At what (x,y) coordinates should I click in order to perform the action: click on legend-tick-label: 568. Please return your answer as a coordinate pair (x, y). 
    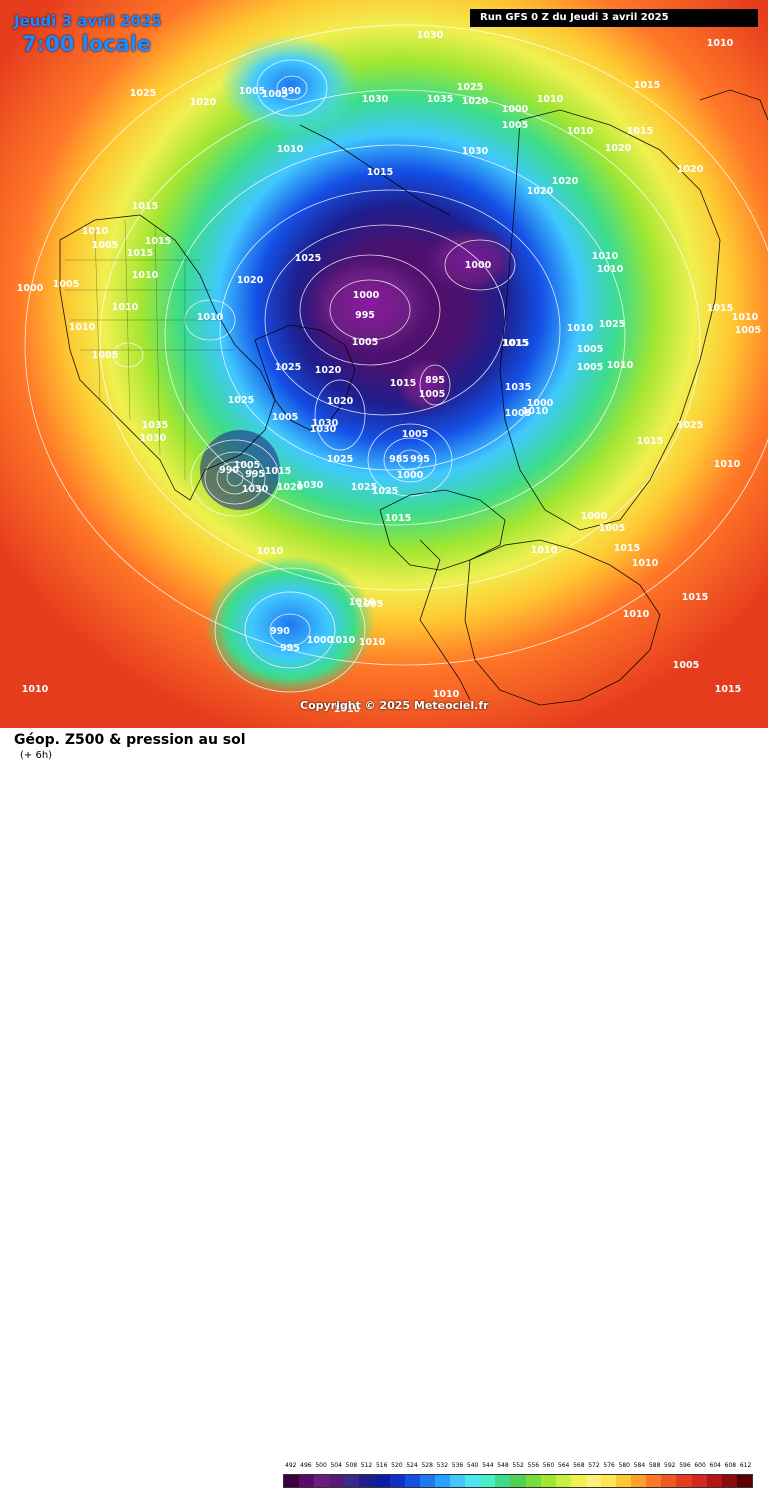
    Looking at the image, I should click on (579, 1465).